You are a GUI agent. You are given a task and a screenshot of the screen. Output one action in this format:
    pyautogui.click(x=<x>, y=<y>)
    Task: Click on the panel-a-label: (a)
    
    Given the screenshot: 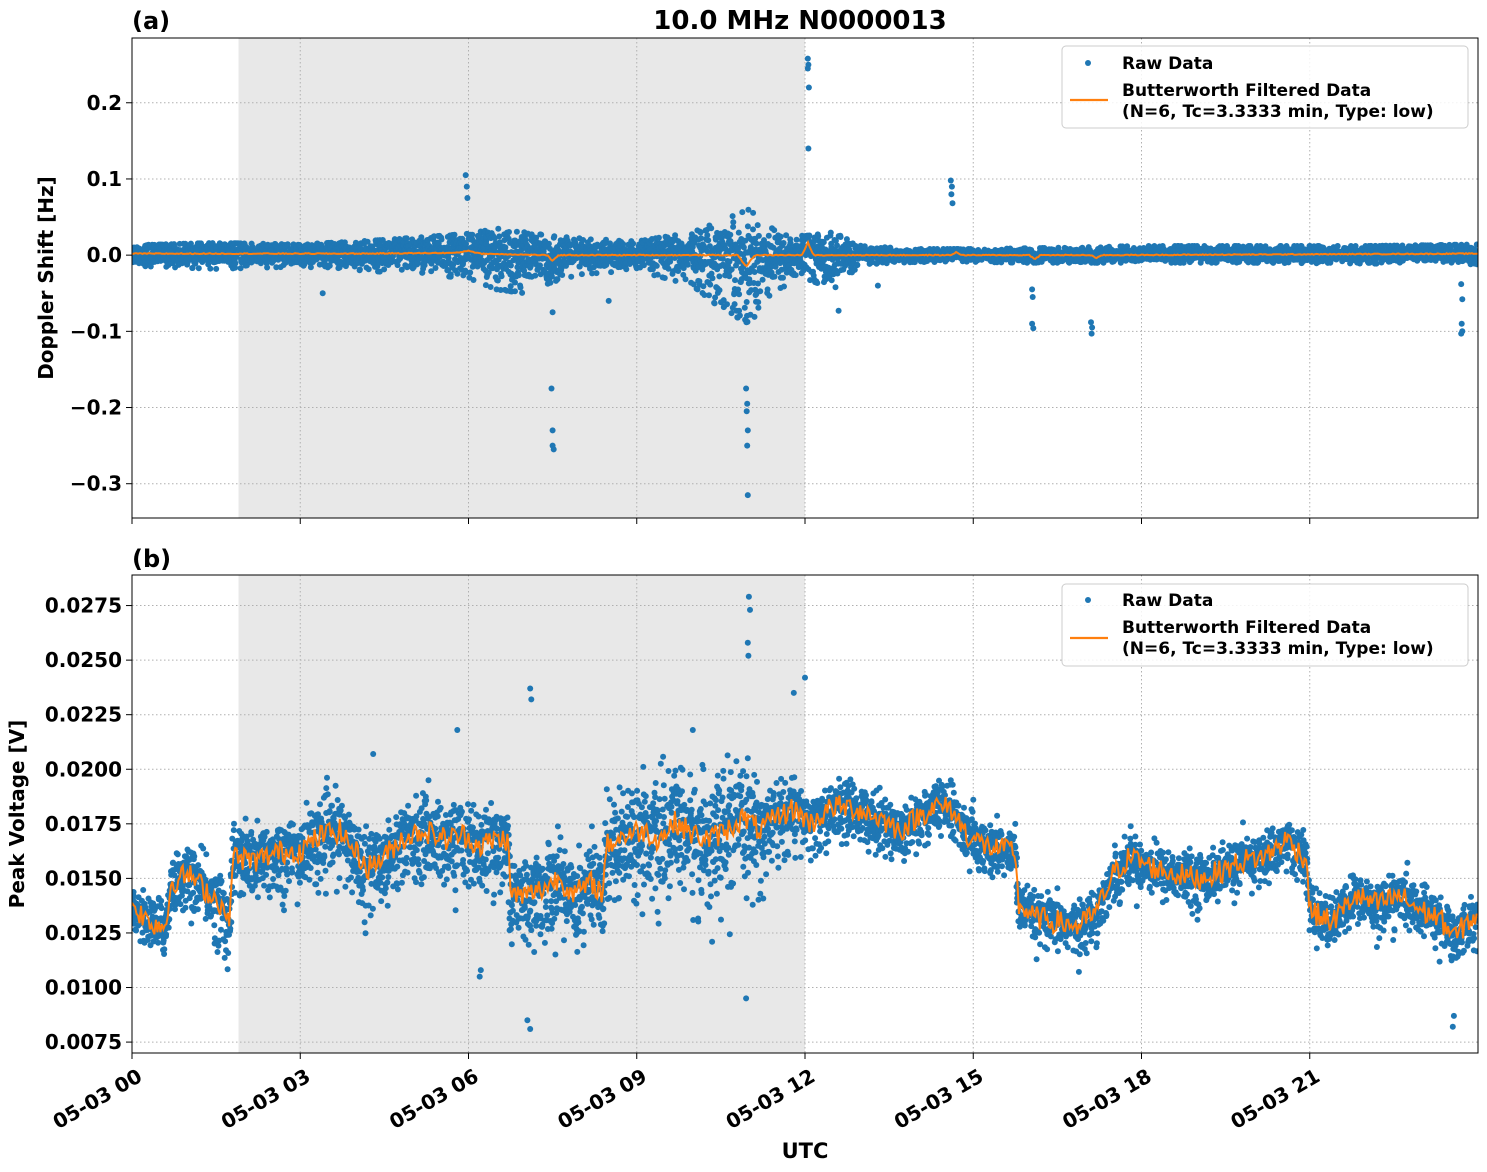 What is the action you would take?
    pyautogui.click(x=151, y=21)
    